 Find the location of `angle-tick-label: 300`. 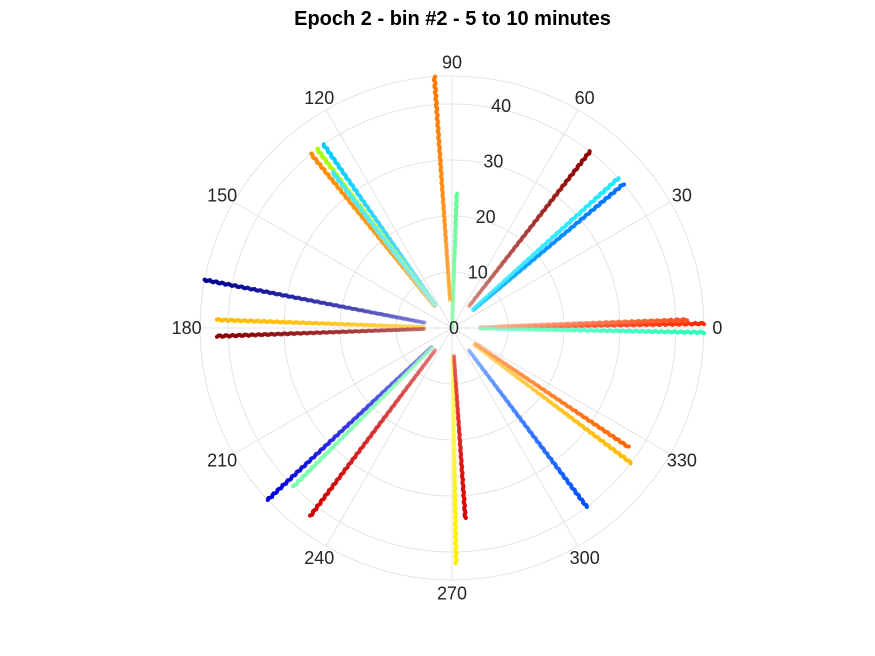

angle-tick-label: 300 is located at coordinates (585, 558).